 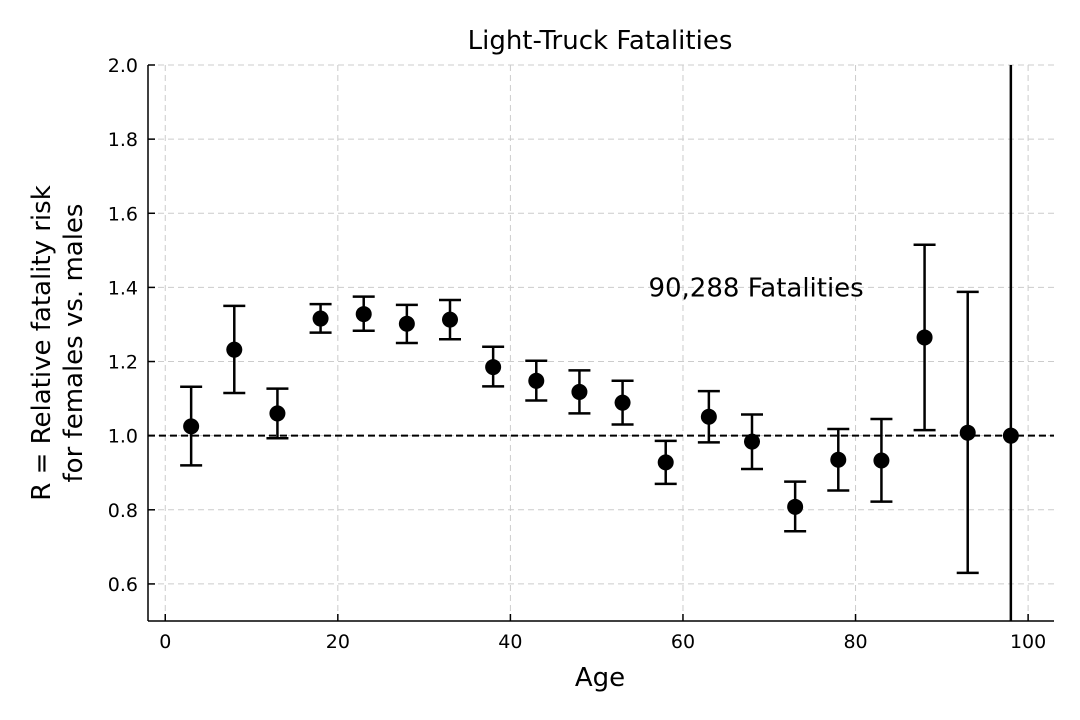 I want to click on x-axis-label: Age, so click(x=600, y=678).